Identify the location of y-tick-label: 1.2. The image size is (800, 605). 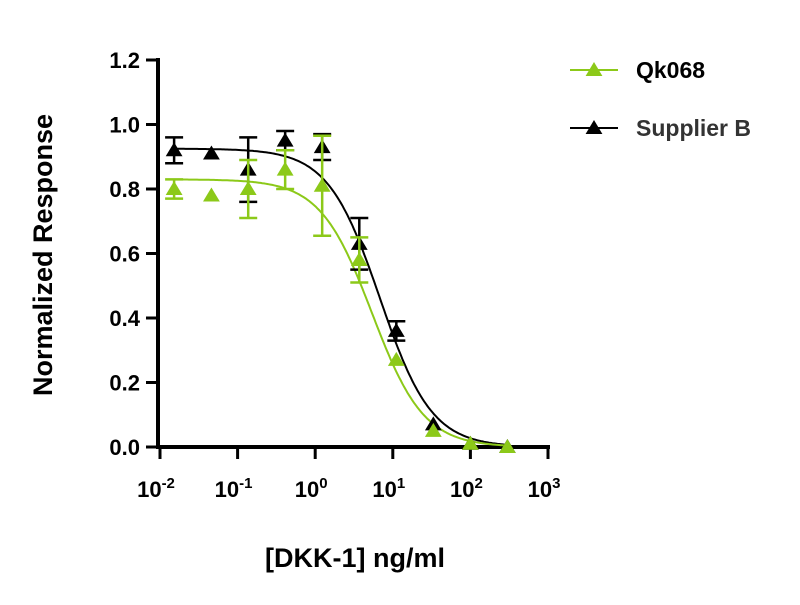
(124, 60).